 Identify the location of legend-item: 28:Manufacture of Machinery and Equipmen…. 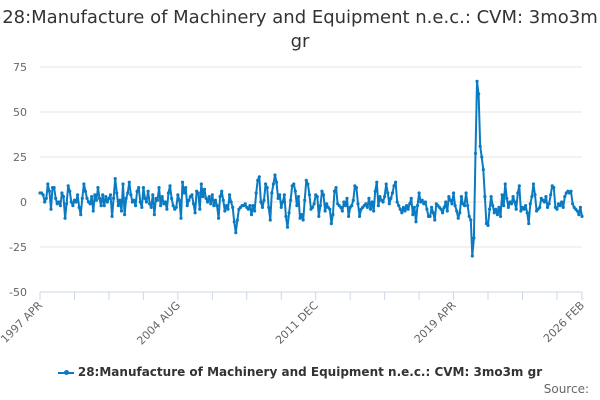
(300, 372).